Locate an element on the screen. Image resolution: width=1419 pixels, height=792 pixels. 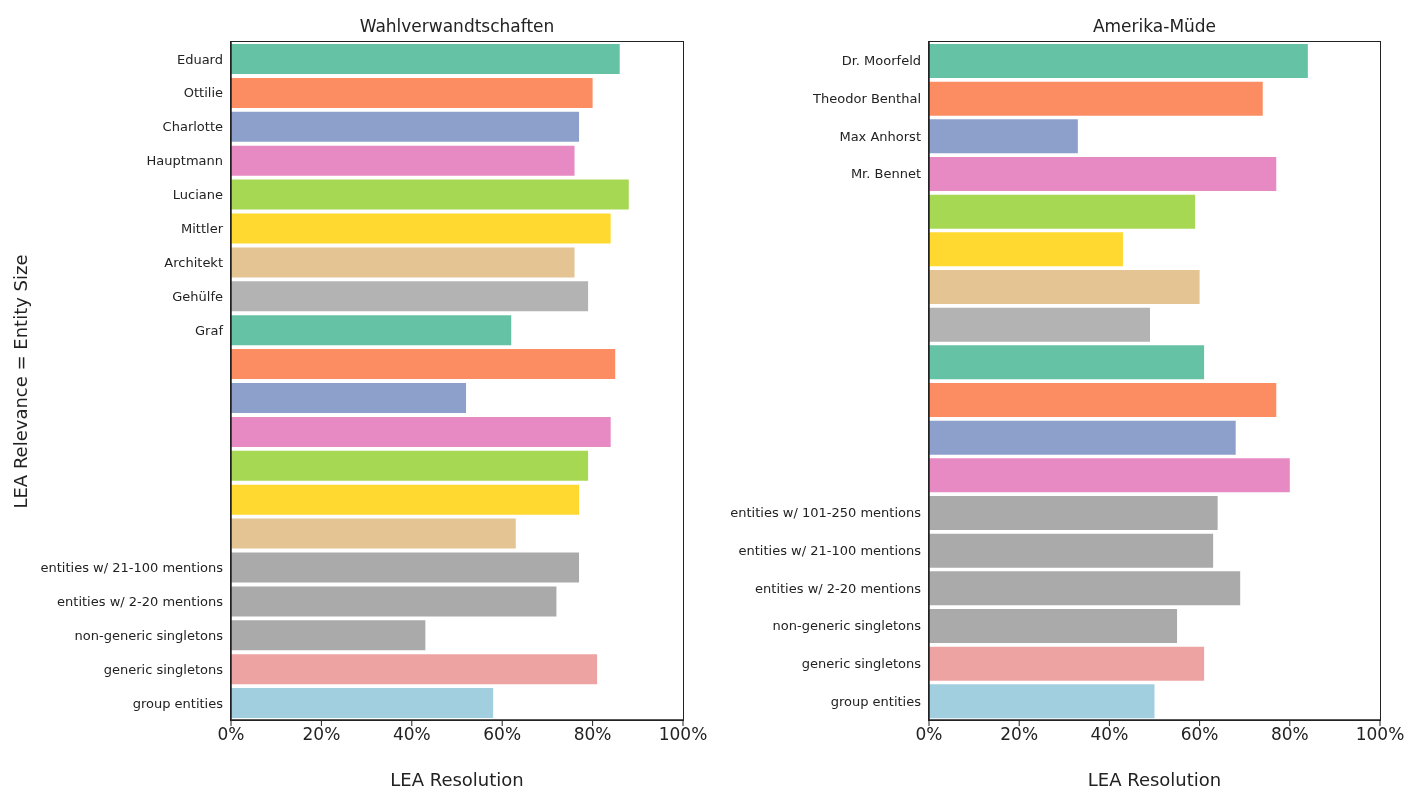
chart-title: Amerika-Müde is located at coordinates (1154, 26).